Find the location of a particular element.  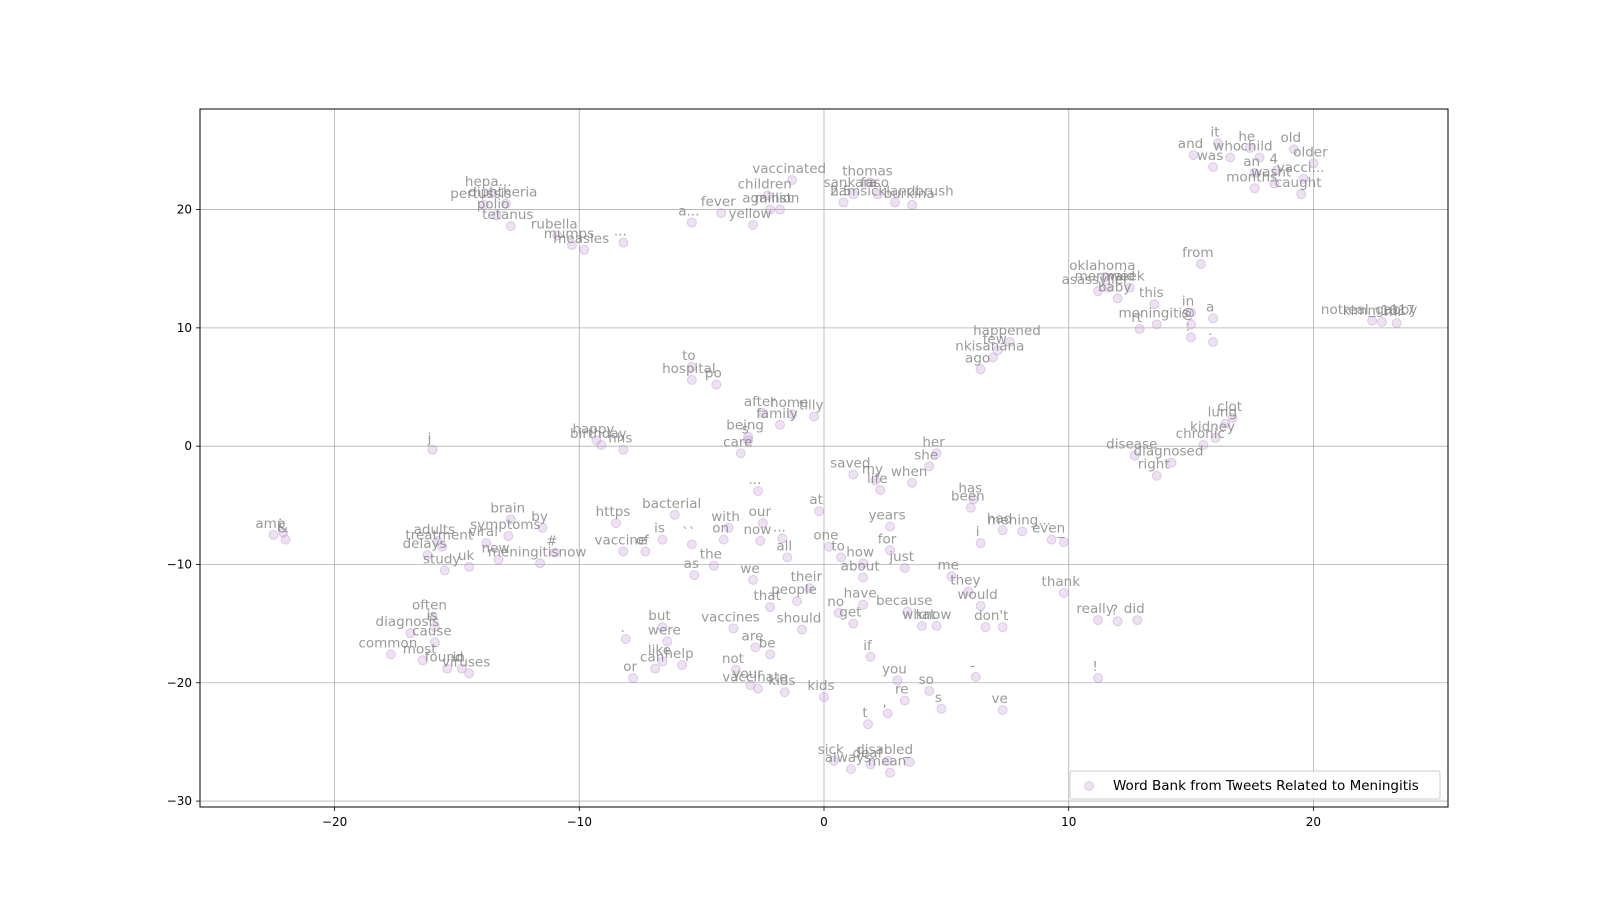

point-label: for is located at coordinates (887, 539).